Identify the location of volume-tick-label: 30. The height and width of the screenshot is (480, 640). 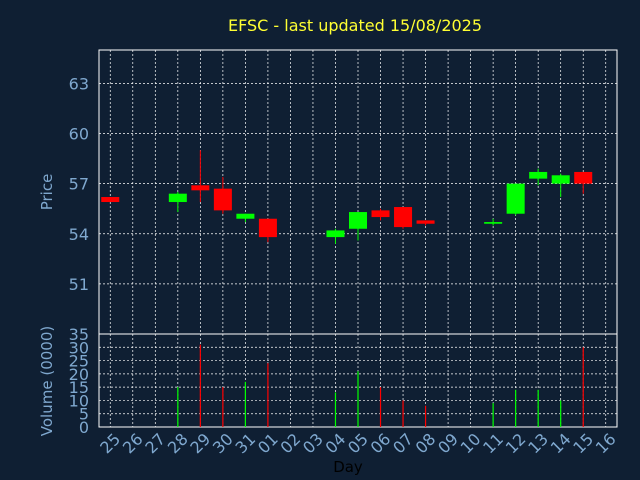
(79, 347).